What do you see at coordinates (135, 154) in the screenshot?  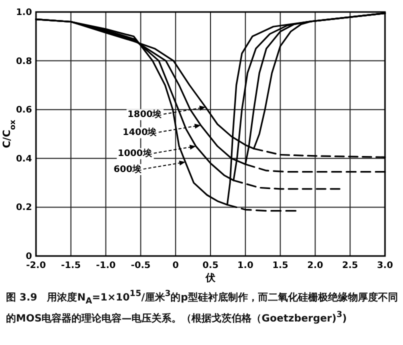 I see `annotation: 1000埃` at bounding box center [135, 154].